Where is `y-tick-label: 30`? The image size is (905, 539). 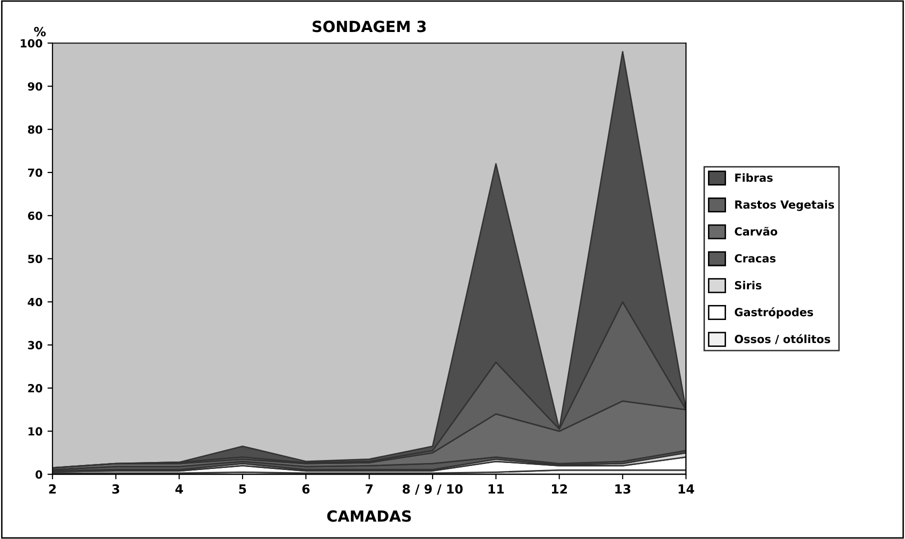
y-tick-label: 30 is located at coordinates (35, 345).